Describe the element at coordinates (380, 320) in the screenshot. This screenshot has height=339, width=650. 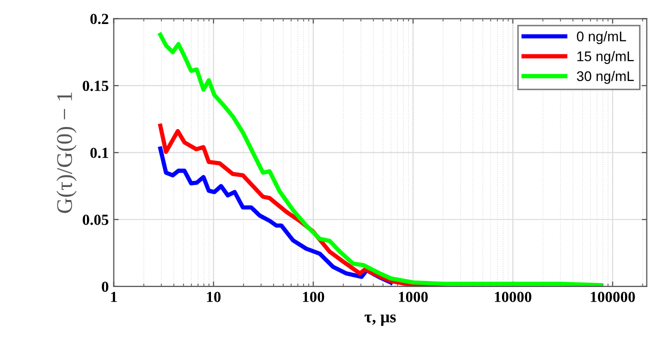
I see `x-axis-title: τ, μs` at that location.